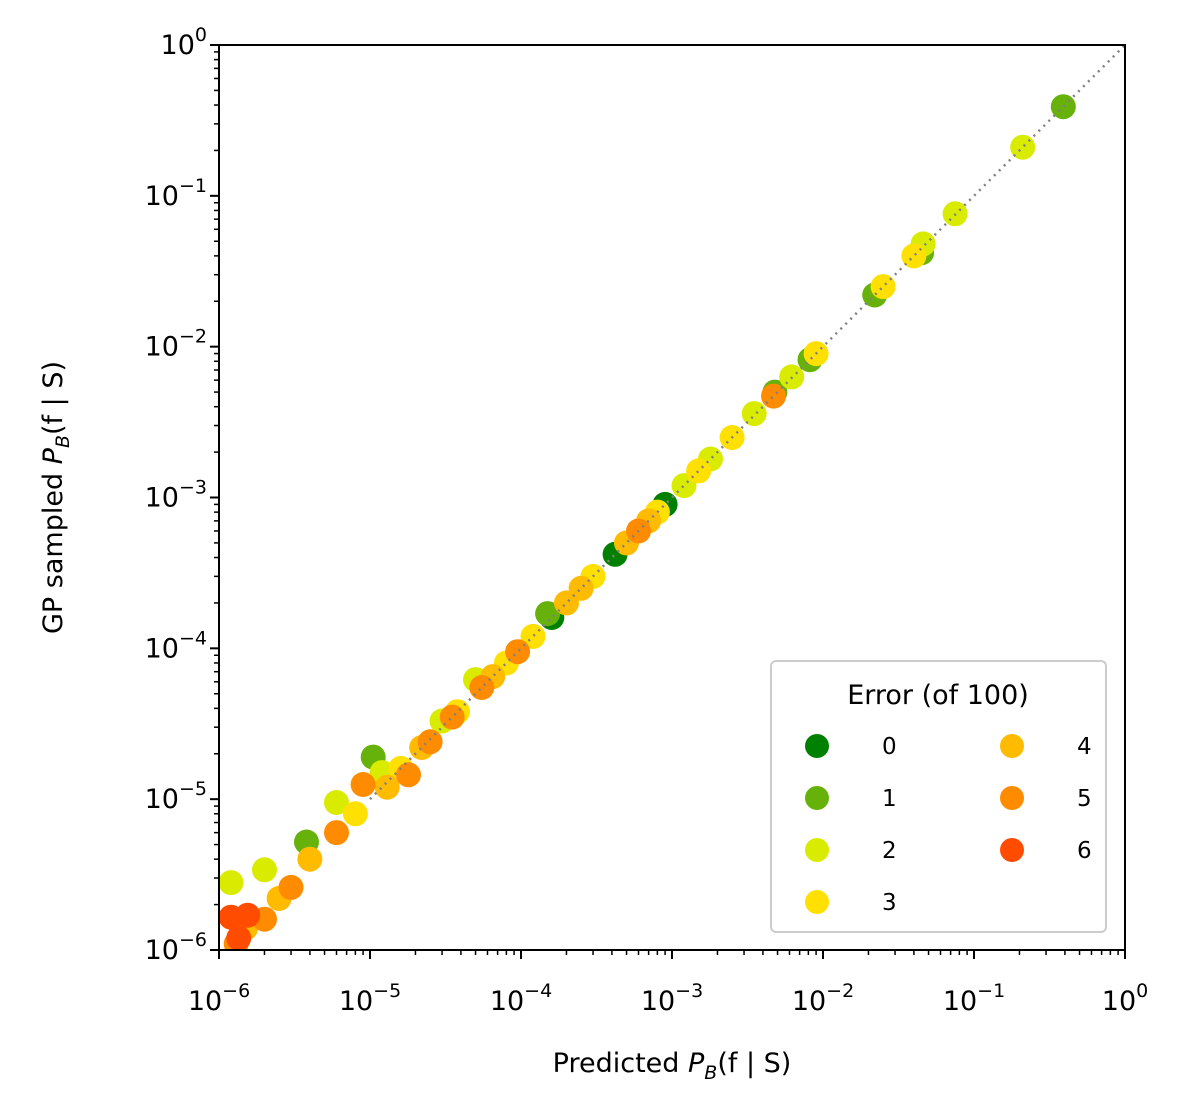 This screenshot has width=1190, height=1114. Describe the element at coordinates (889, 799) in the screenshot. I see `legend-label-1: 1` at that location.